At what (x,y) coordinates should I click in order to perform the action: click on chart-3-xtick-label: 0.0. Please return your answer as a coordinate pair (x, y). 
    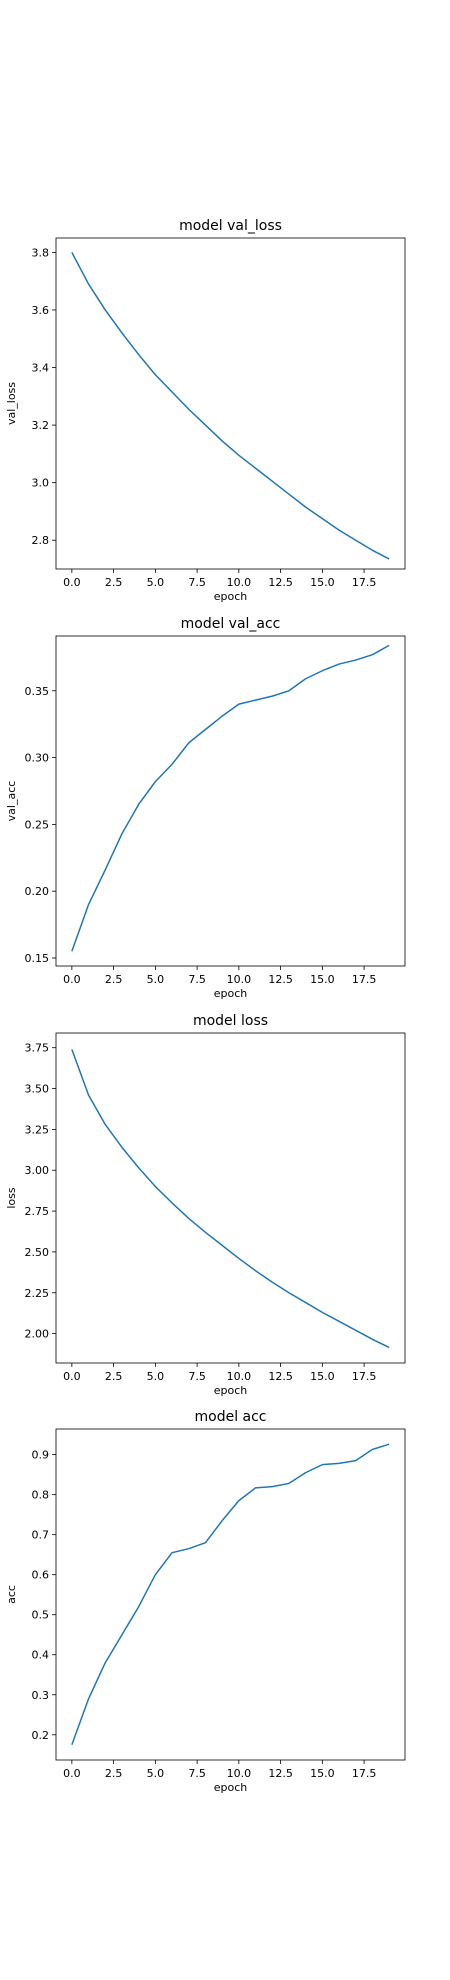
    Looking at the image, I should click on (72, 1376).